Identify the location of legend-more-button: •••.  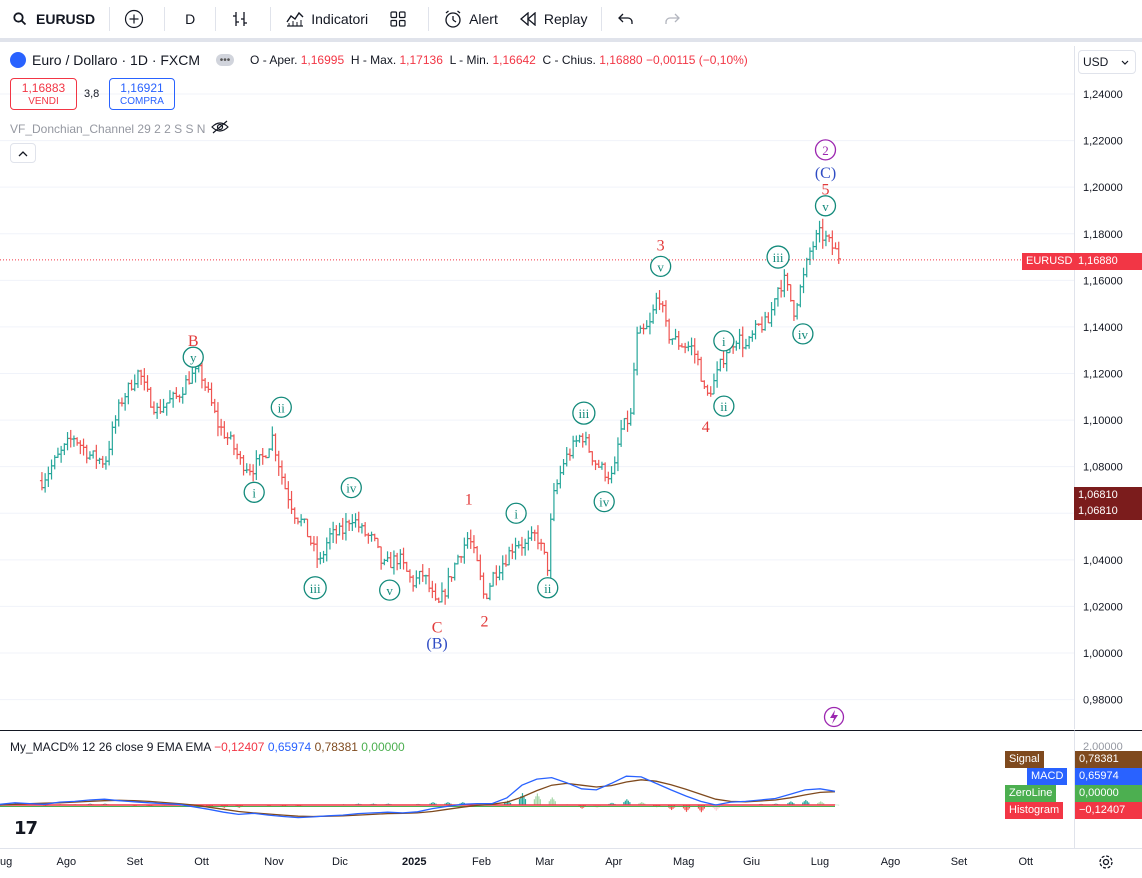
(225, 60).